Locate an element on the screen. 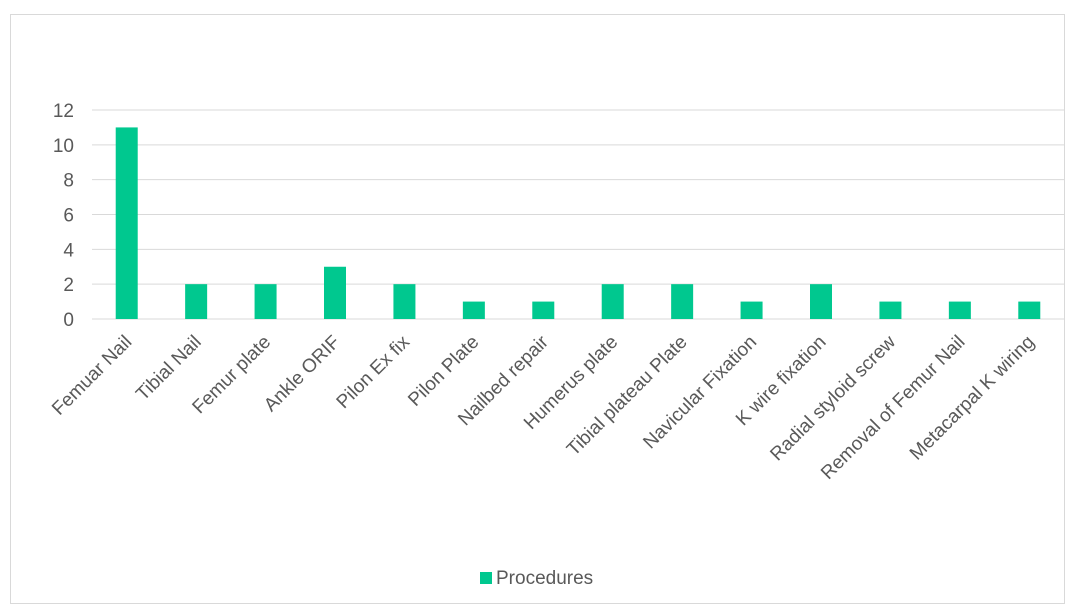 The width and height of the screenshot is (1070, 609). y-tick-label: 2 is located at coordinates (68, 285).